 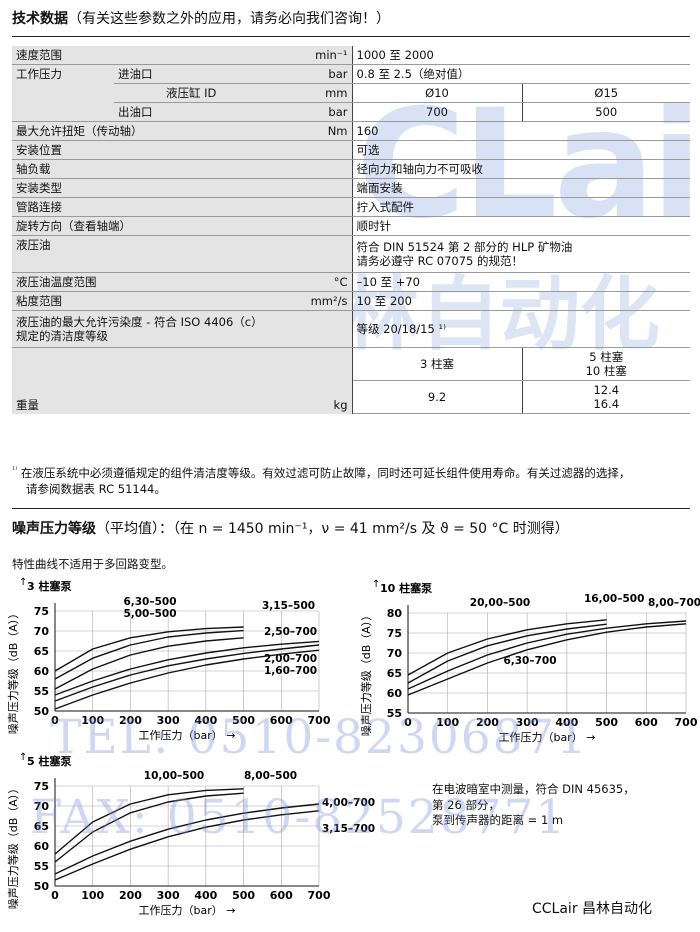 What do you see at coordinates (92, 564) in the screenshot?
I see `noise-note: 特性曲线不适用于多回路变型。` at bounding box center [92, 564].